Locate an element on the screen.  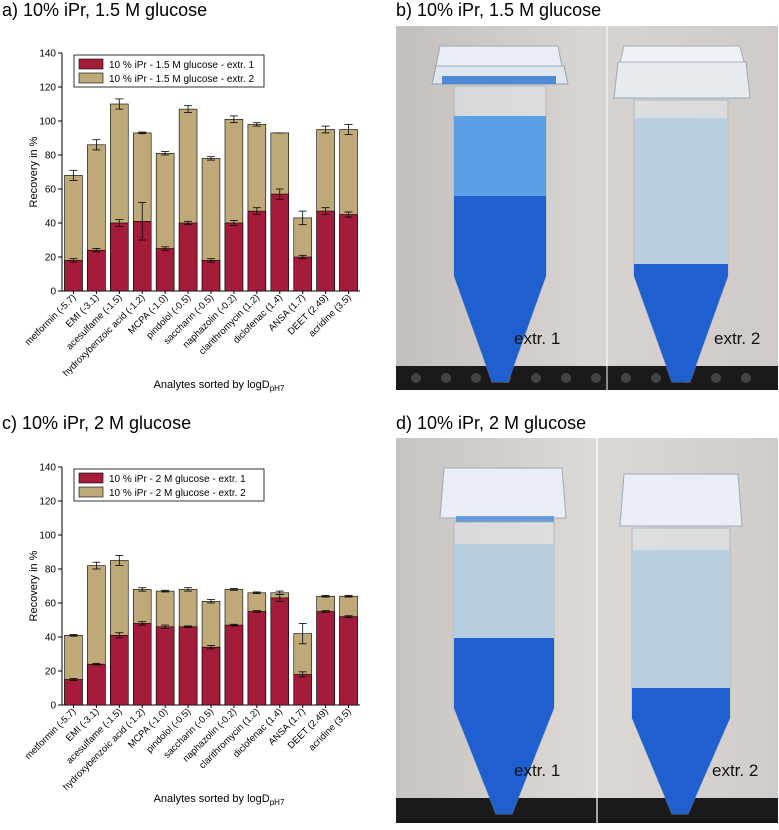
tube-right-b is located at coordinates (682, 214).